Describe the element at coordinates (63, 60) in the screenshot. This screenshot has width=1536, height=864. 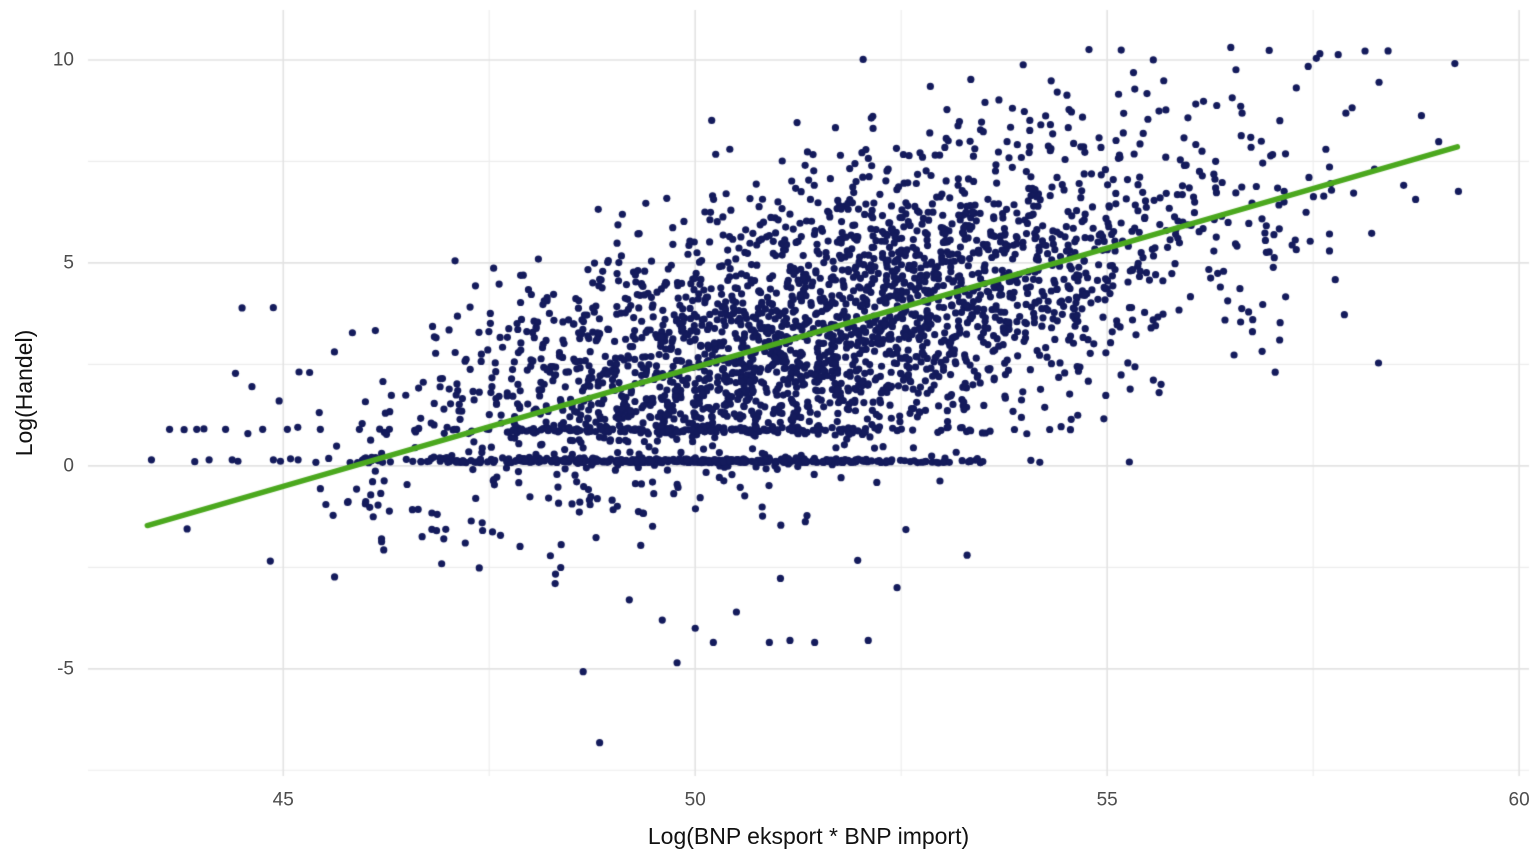
I see `y-tick-label: 10` at that location.